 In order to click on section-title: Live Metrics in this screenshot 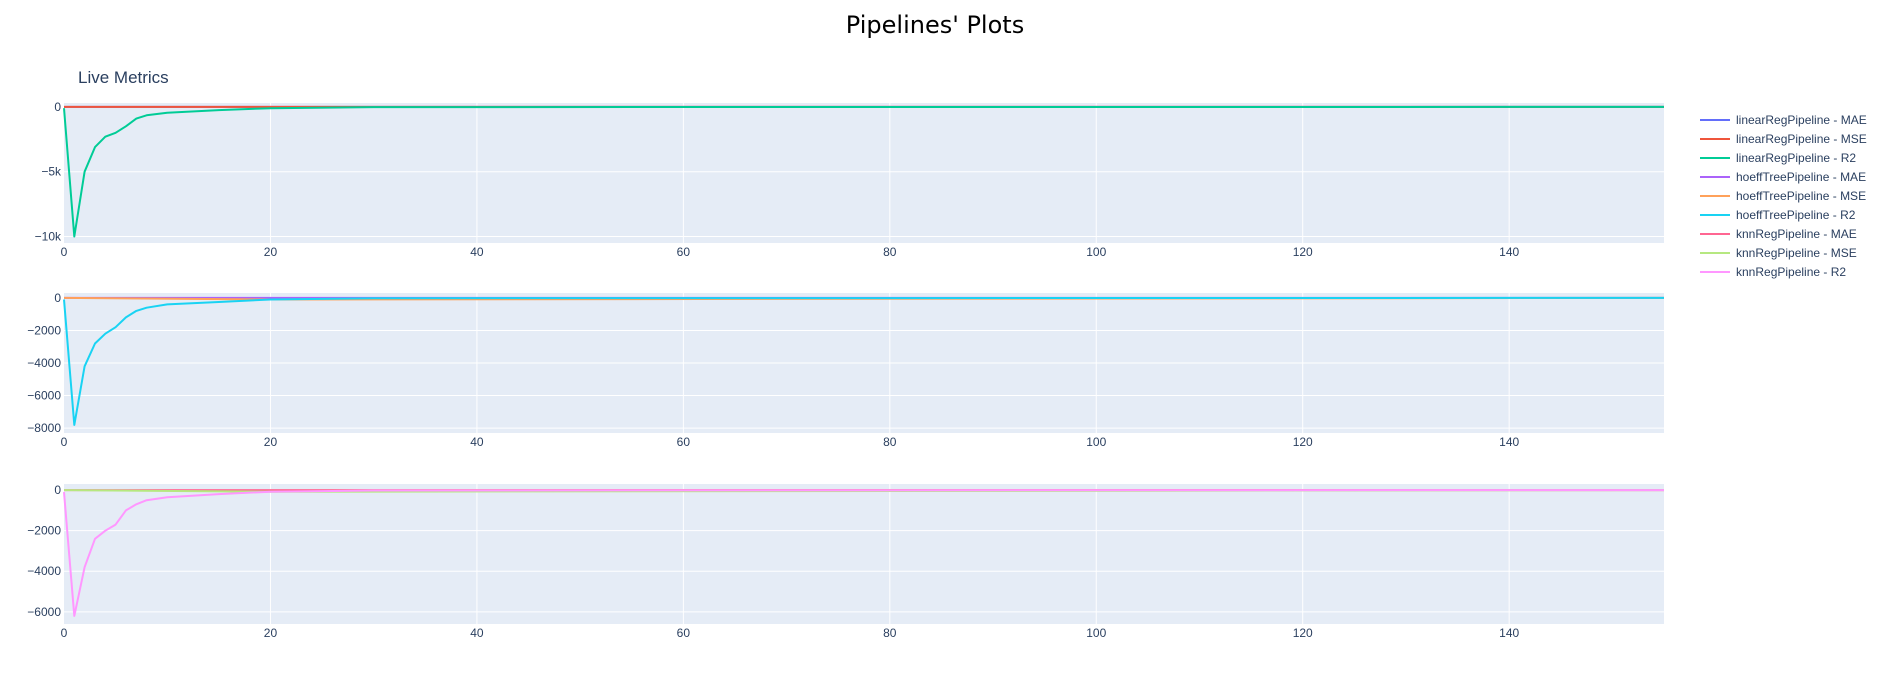, I will do `click(123, 77)`.